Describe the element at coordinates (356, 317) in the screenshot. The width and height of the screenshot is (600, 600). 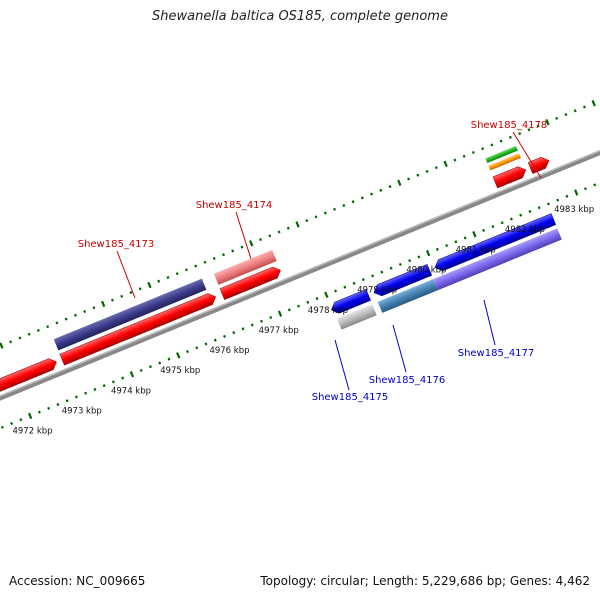
I see `feature-bar-grey` at that location.